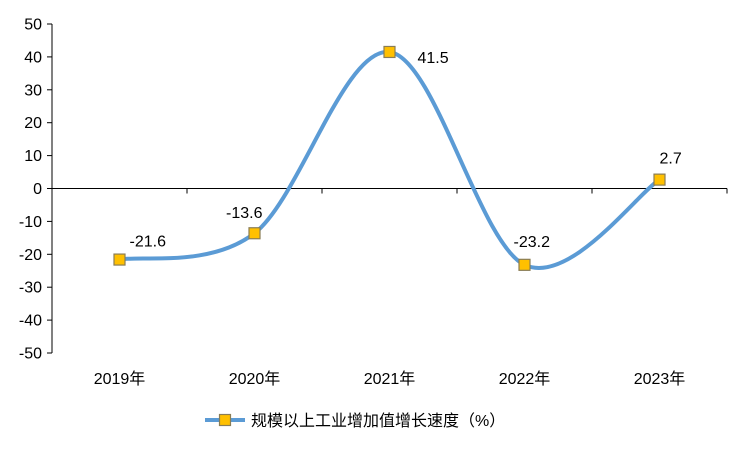 The height and width of the screenshot is (452, 752). I want to click on data-label: -23.2, so click(532, 242).